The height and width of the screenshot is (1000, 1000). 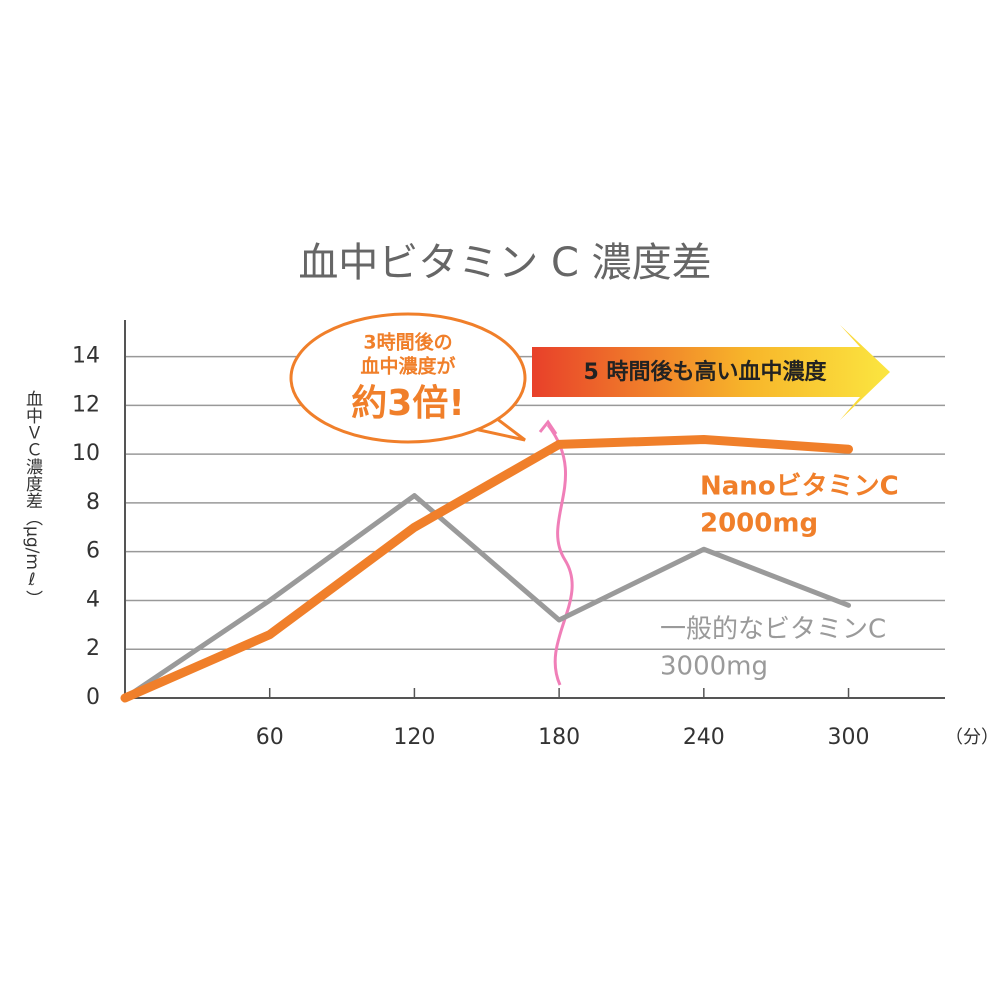 I want to click on x-tick-label: 180, so click(x=559, y=737).